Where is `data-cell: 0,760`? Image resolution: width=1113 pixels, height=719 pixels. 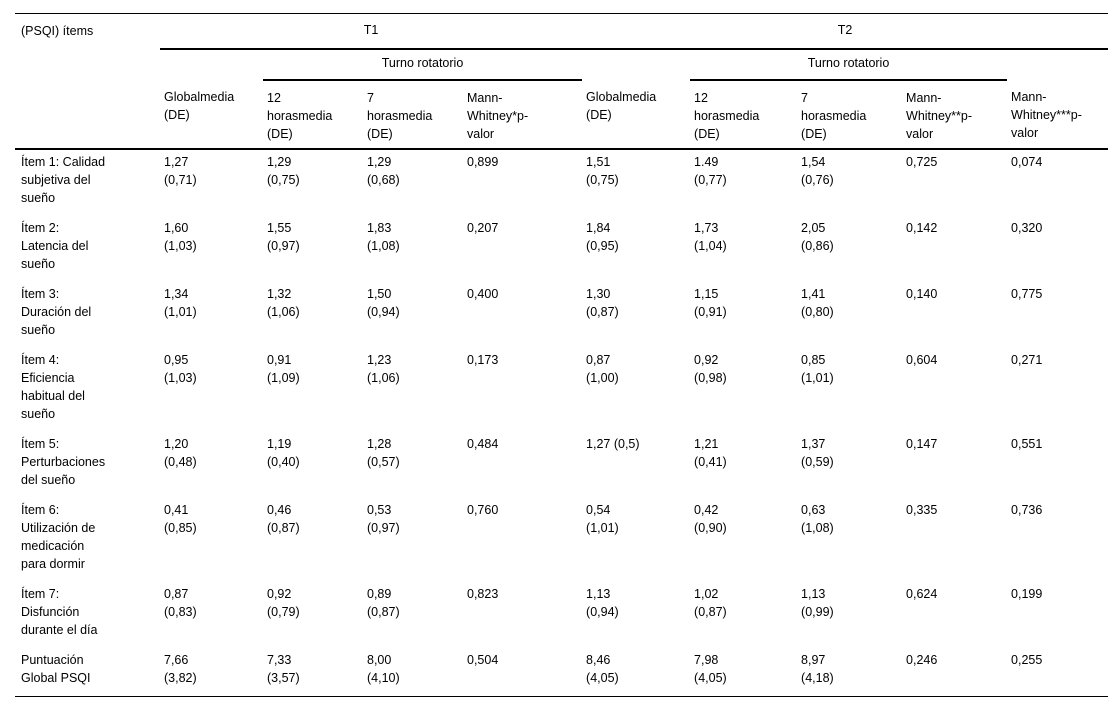
data-cell: 0,760 is located at coordinates (483, 510).